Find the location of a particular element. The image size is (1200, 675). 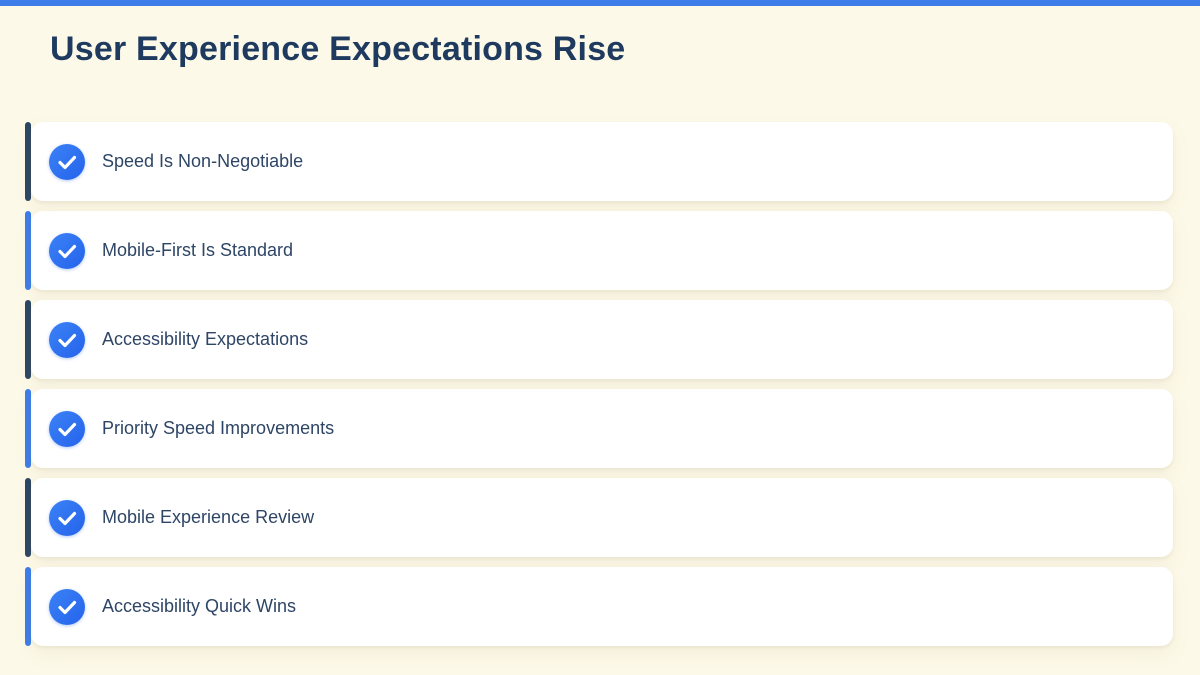

list-item-card: Priority Speed Improvements is located at coordinates (602, 428).